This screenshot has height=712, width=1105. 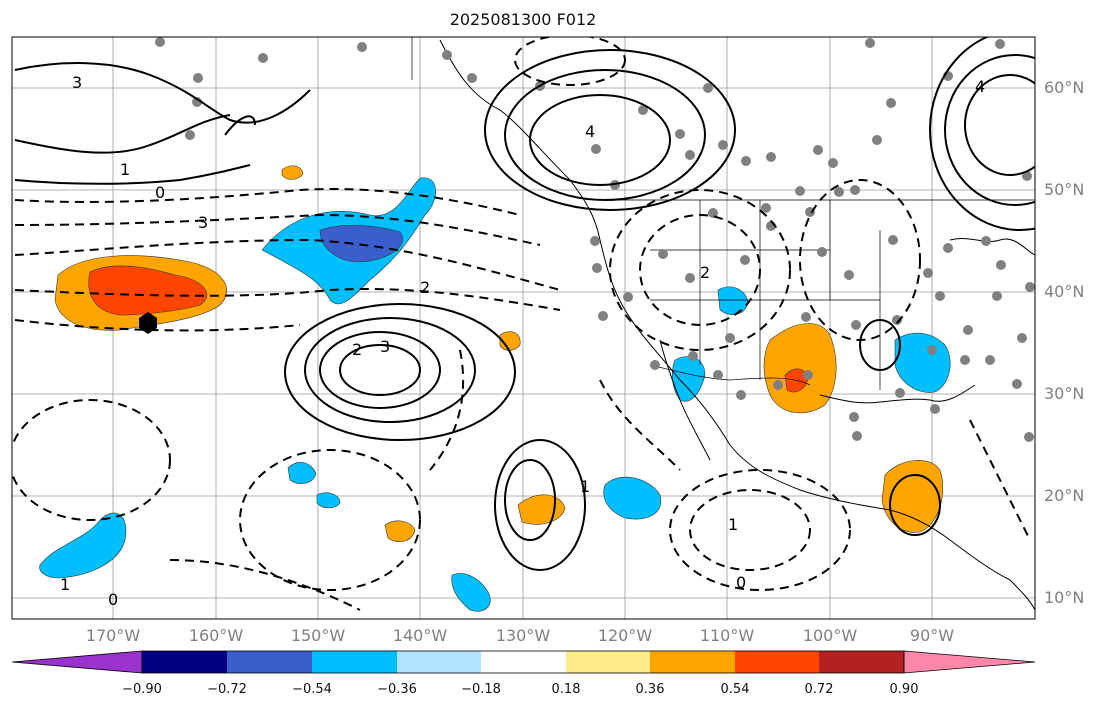 I want to click on storm-marker, so click(x=148, y=323).